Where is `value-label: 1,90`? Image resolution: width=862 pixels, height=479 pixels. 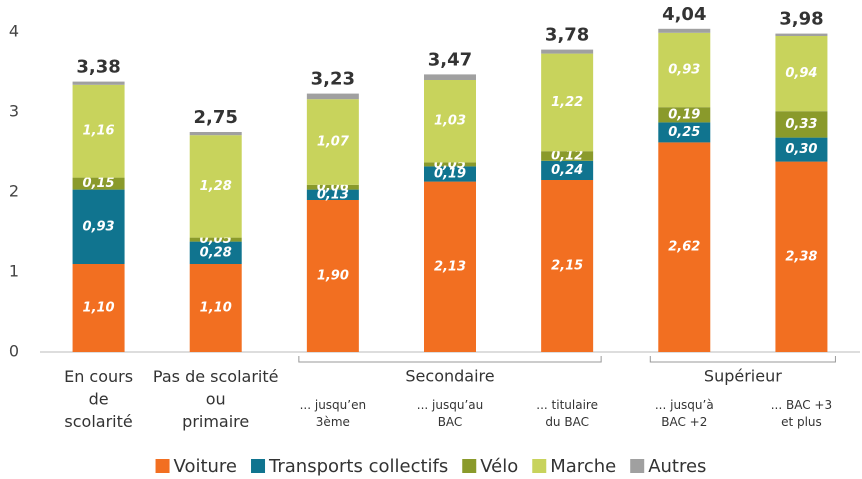
value-label: 1,90 is located at coordinates (333, 276).